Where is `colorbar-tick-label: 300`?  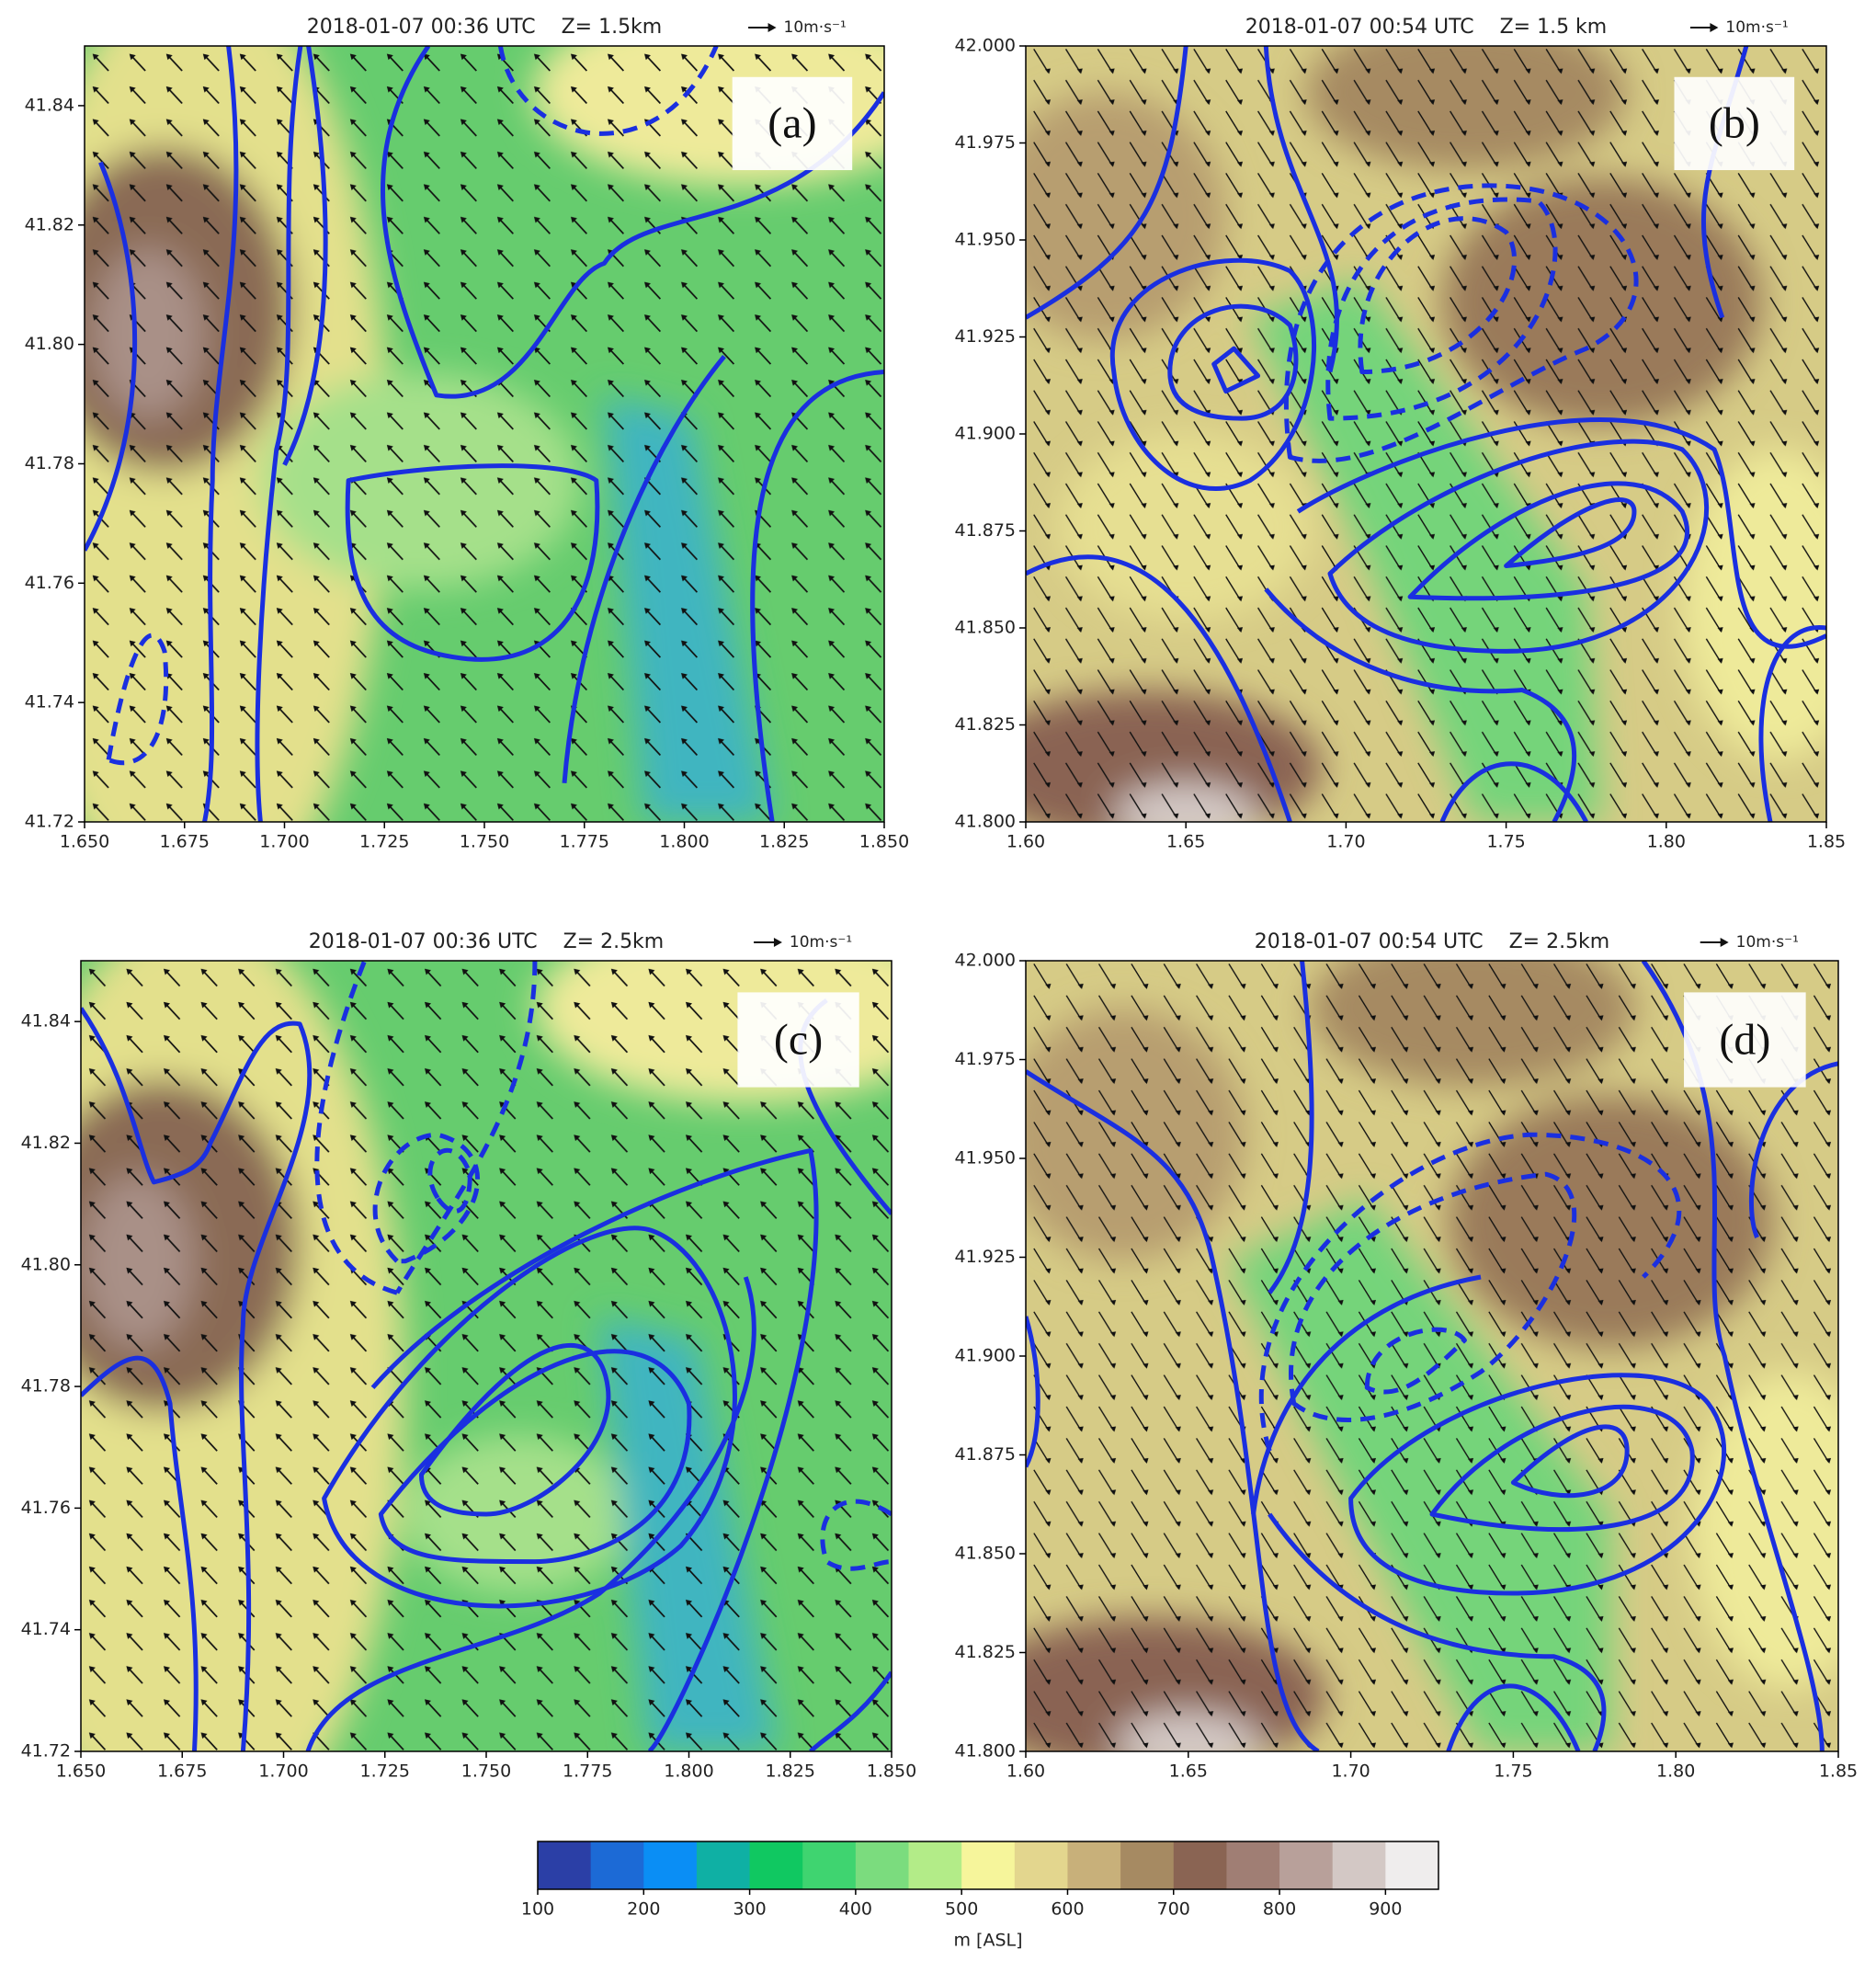
colorbar-tick-label: 300 is located at coordinates (749, 1909).